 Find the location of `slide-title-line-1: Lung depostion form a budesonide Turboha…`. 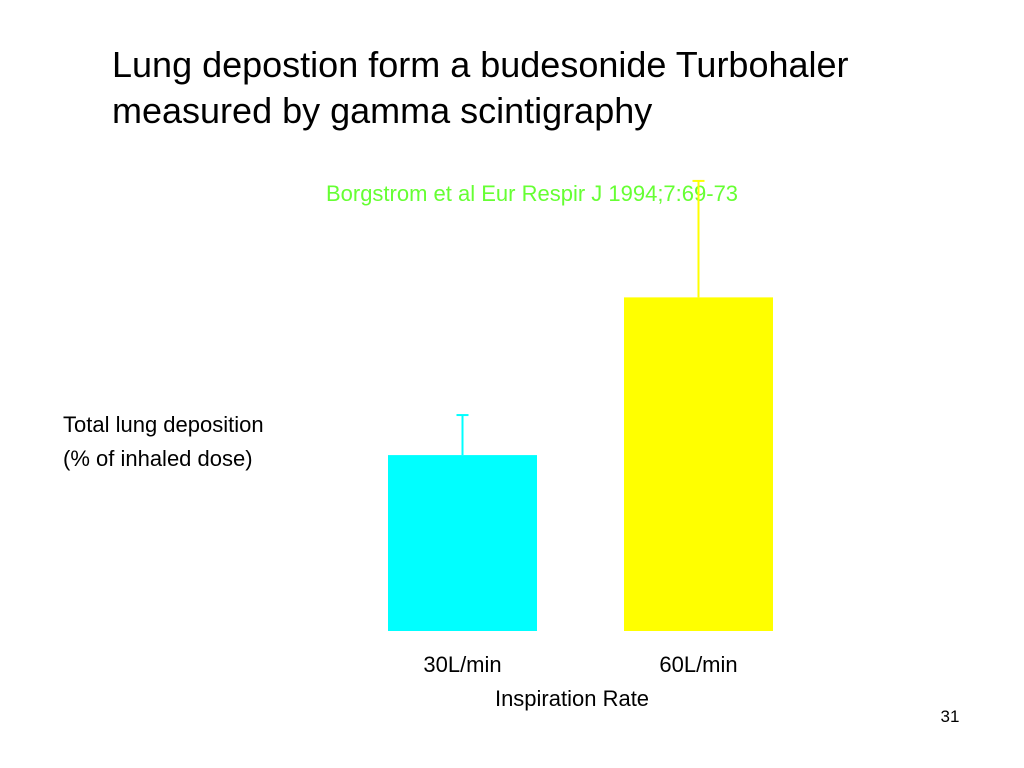

slide-title-line-1: Lung depostion form a budesonide Turboha… is located at coordinates (480, 64).